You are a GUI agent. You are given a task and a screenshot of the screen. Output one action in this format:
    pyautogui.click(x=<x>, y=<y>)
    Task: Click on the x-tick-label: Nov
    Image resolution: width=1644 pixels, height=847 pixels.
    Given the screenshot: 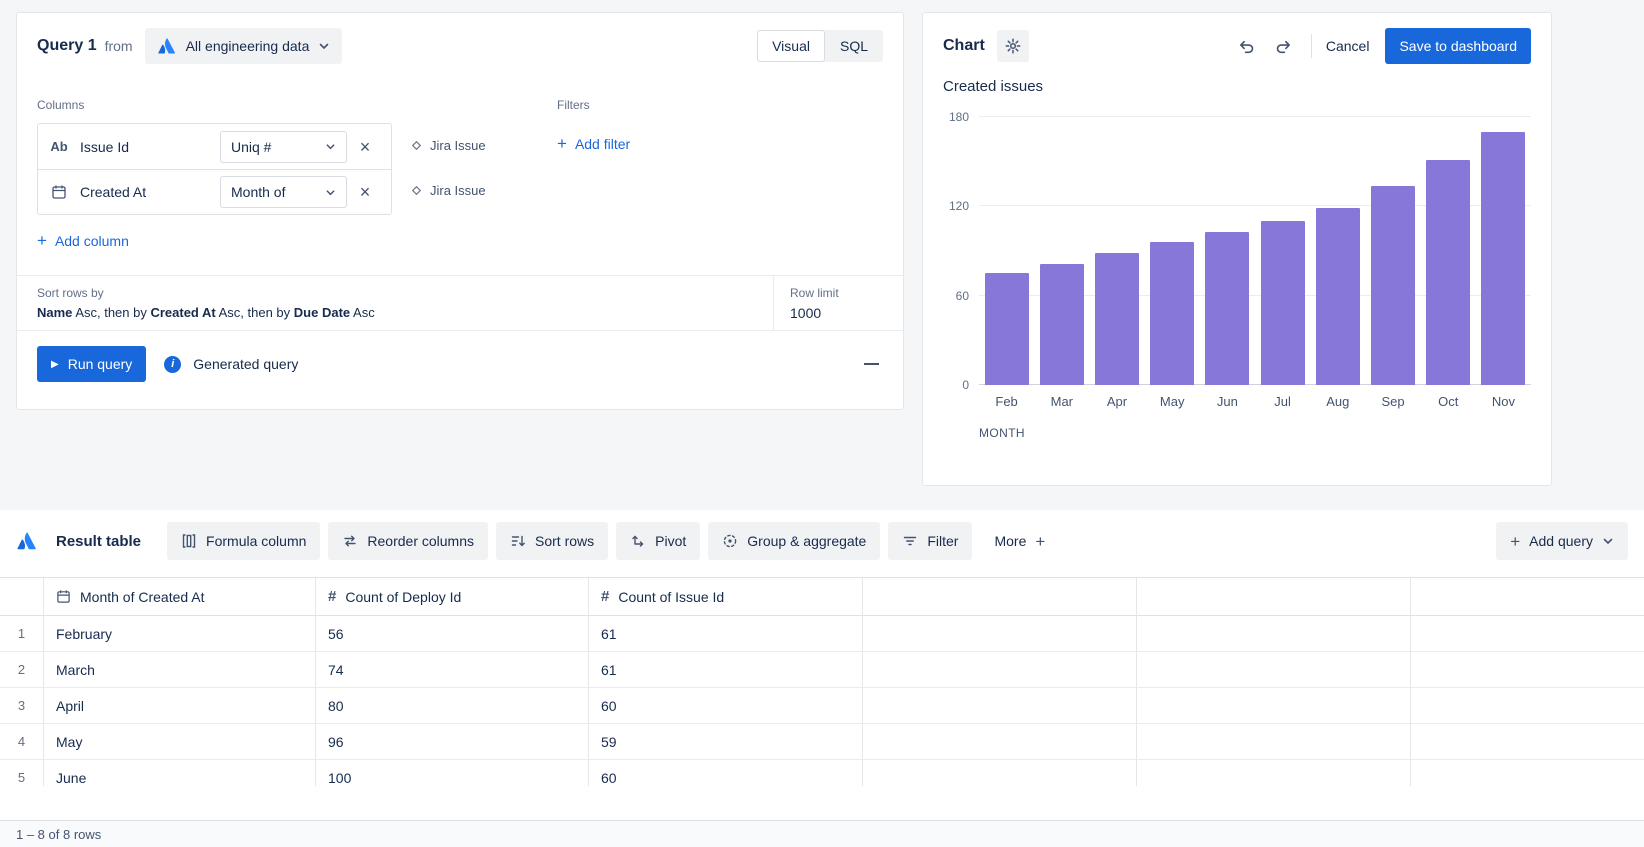 What is the action you would take?
    pyautogui.click(x=1503, y=401)
    